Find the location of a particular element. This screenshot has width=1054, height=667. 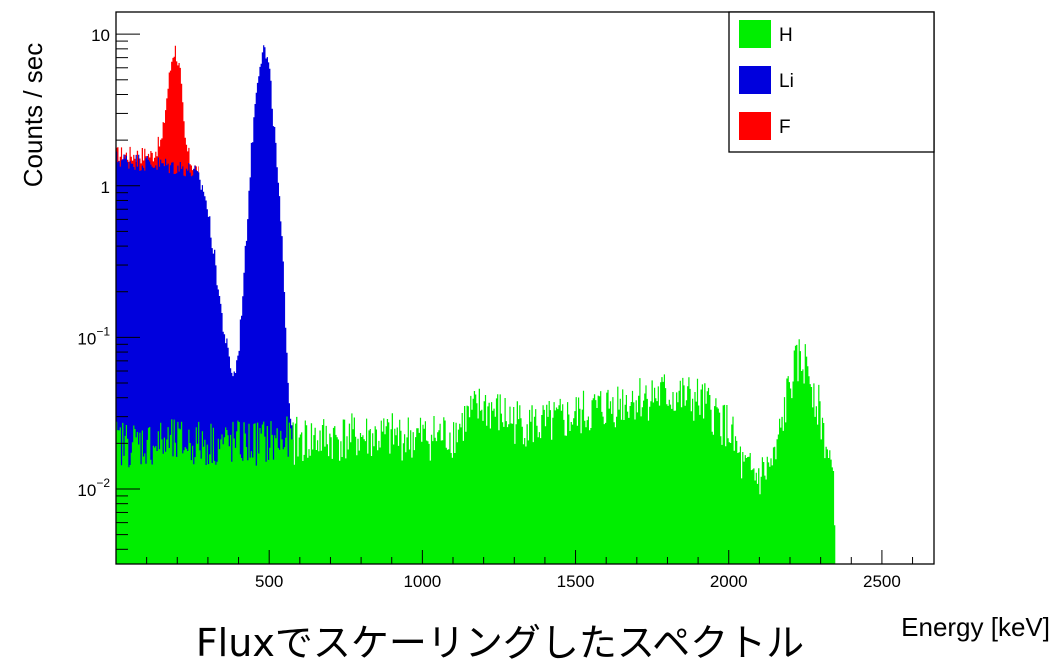

x-tick-label: 2000 is located at coordinates (729, 581).